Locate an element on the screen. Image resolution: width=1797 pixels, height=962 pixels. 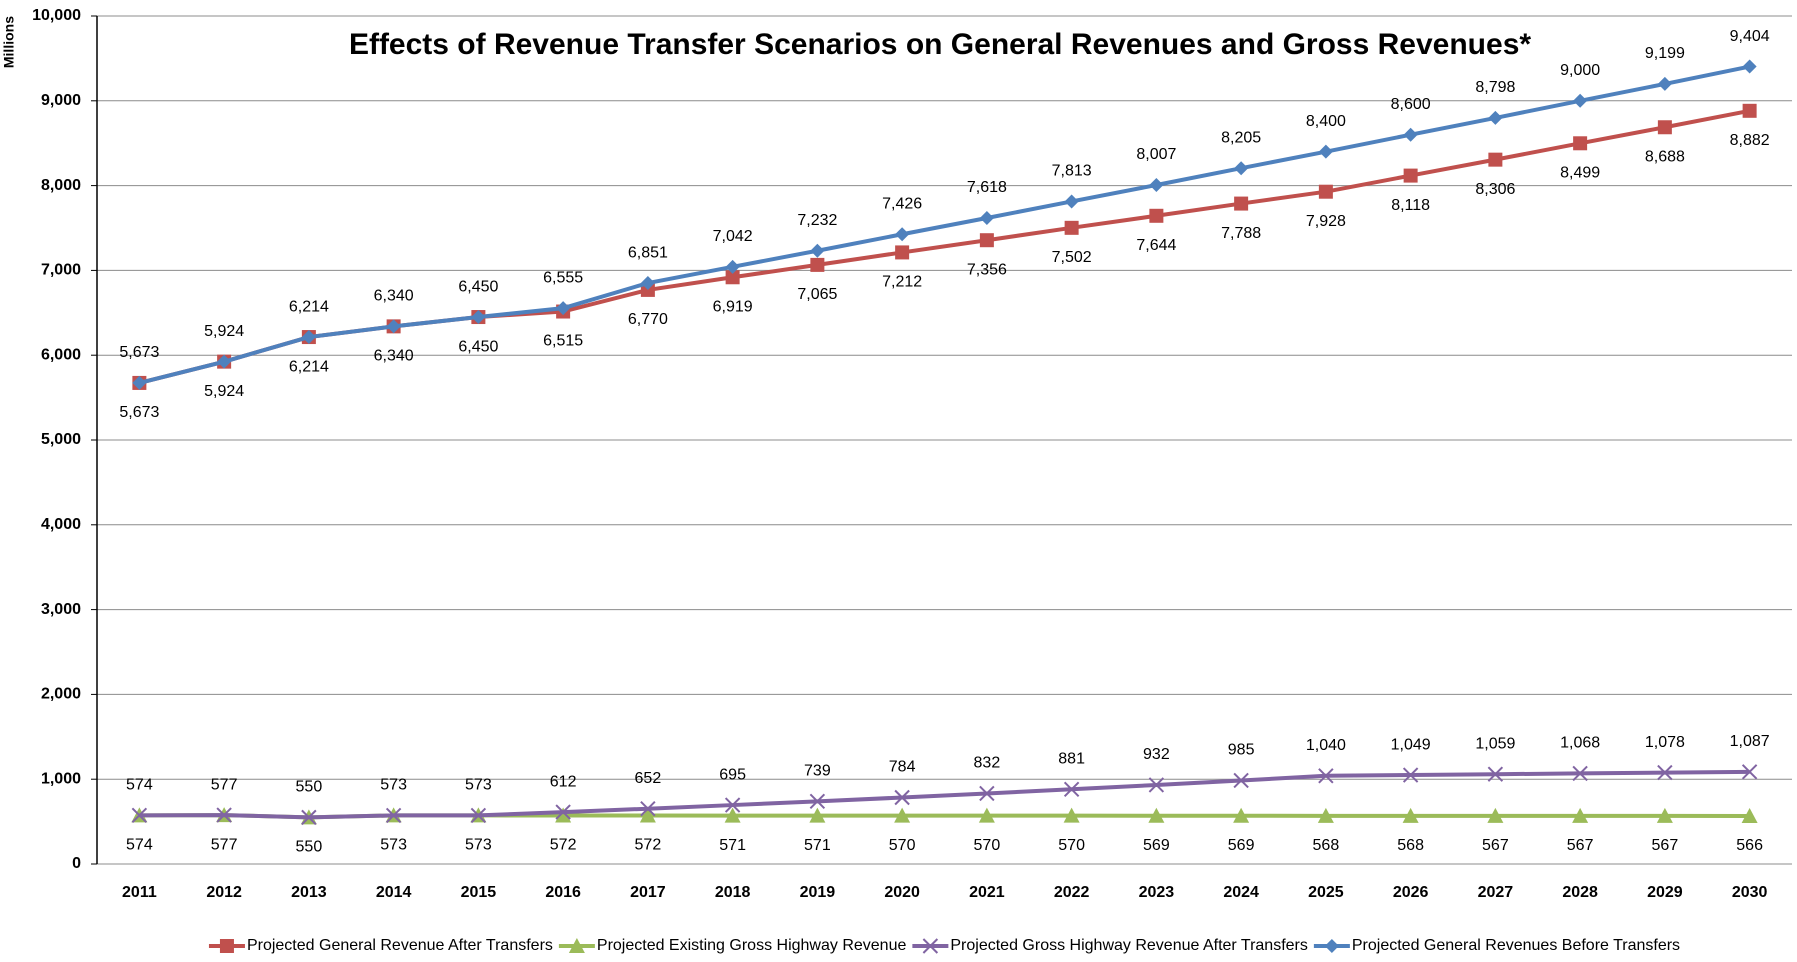
y-tick-label: 5,000 is located at coordinates (61, 439).